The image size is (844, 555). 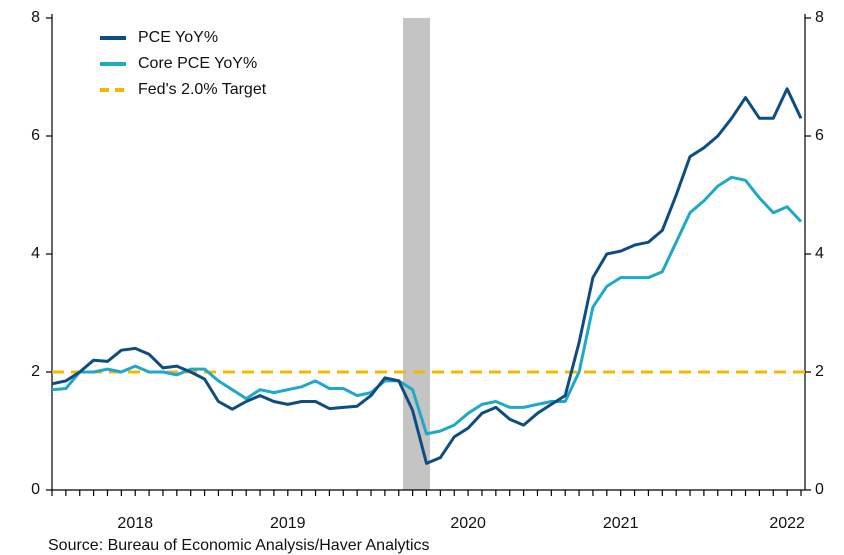 What do you see at coordinates (819, 253) in the screenshot?
I see `y2-tick-label: 4` at bounding box center [819, 253].